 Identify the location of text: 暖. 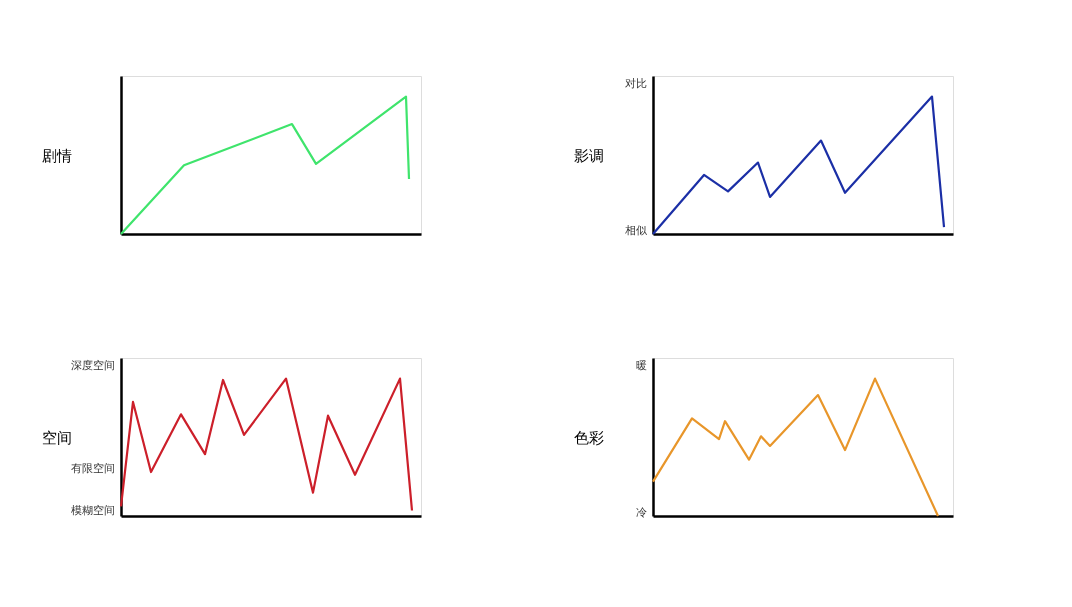
(641, 365).